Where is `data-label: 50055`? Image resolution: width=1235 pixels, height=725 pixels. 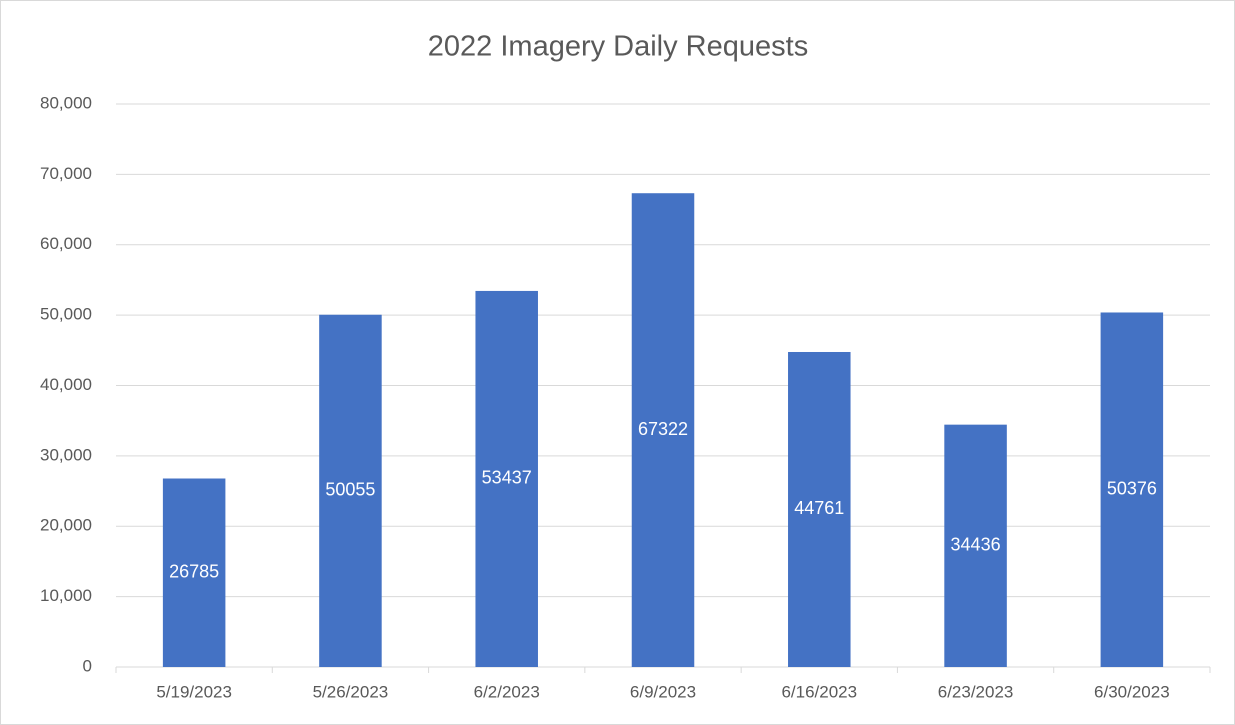
data-label: 50055 is located at coordinates (350, 490).